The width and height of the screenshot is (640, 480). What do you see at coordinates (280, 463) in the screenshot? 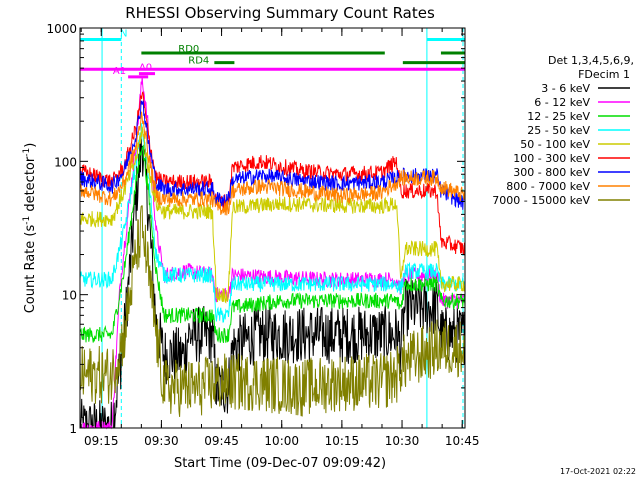
I see `x-axis-label: Start Time (09-Dec-07 09:09:42)` at bounding box center [280, 463].